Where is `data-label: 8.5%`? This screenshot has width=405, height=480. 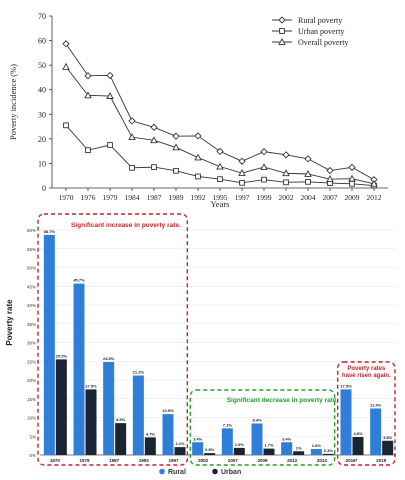 data-label: 8.5% is located at coordinates (121, 419).